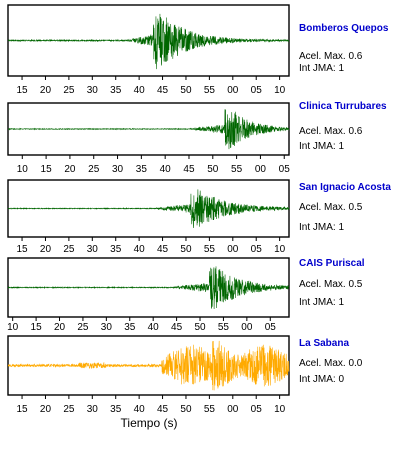 Image resolution: width=410 pixels, height=460 pixels. I want to click on x-axis-label: Tiempo (s), so click(149, 423).